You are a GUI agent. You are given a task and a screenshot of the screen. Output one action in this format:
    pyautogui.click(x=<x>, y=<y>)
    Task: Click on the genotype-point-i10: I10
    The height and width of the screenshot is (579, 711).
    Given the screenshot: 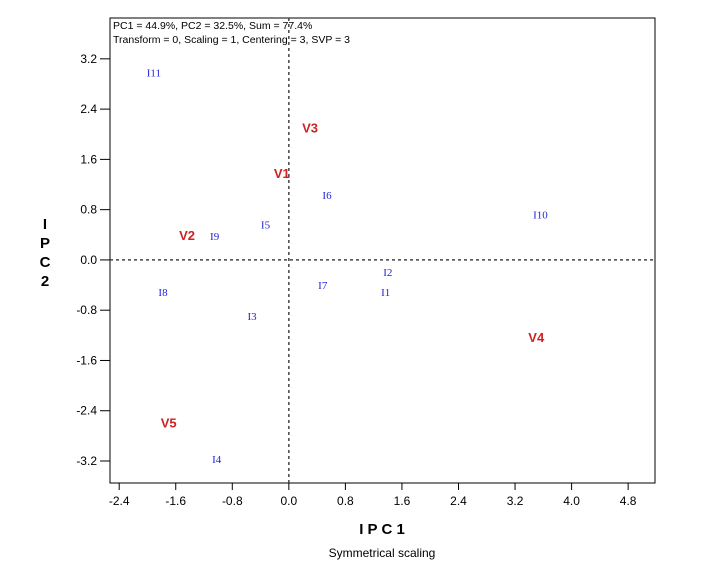 What is the action you would take?
    pyautogui.click(x=540, y=216)
    